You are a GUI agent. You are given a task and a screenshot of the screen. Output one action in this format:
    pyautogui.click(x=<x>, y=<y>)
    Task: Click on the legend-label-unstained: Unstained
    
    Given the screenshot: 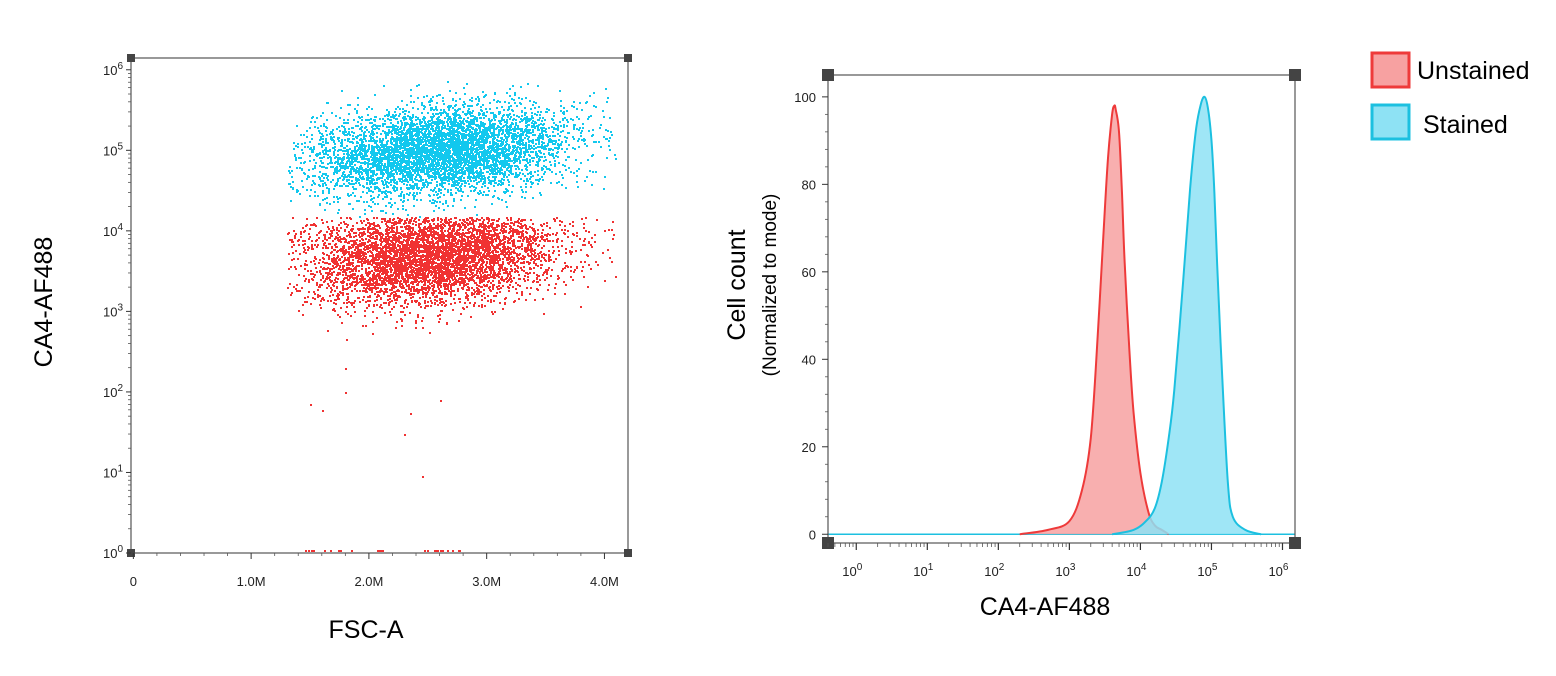 What is the action you would take?
    pyautogui.click(x=1473, y=71)
    